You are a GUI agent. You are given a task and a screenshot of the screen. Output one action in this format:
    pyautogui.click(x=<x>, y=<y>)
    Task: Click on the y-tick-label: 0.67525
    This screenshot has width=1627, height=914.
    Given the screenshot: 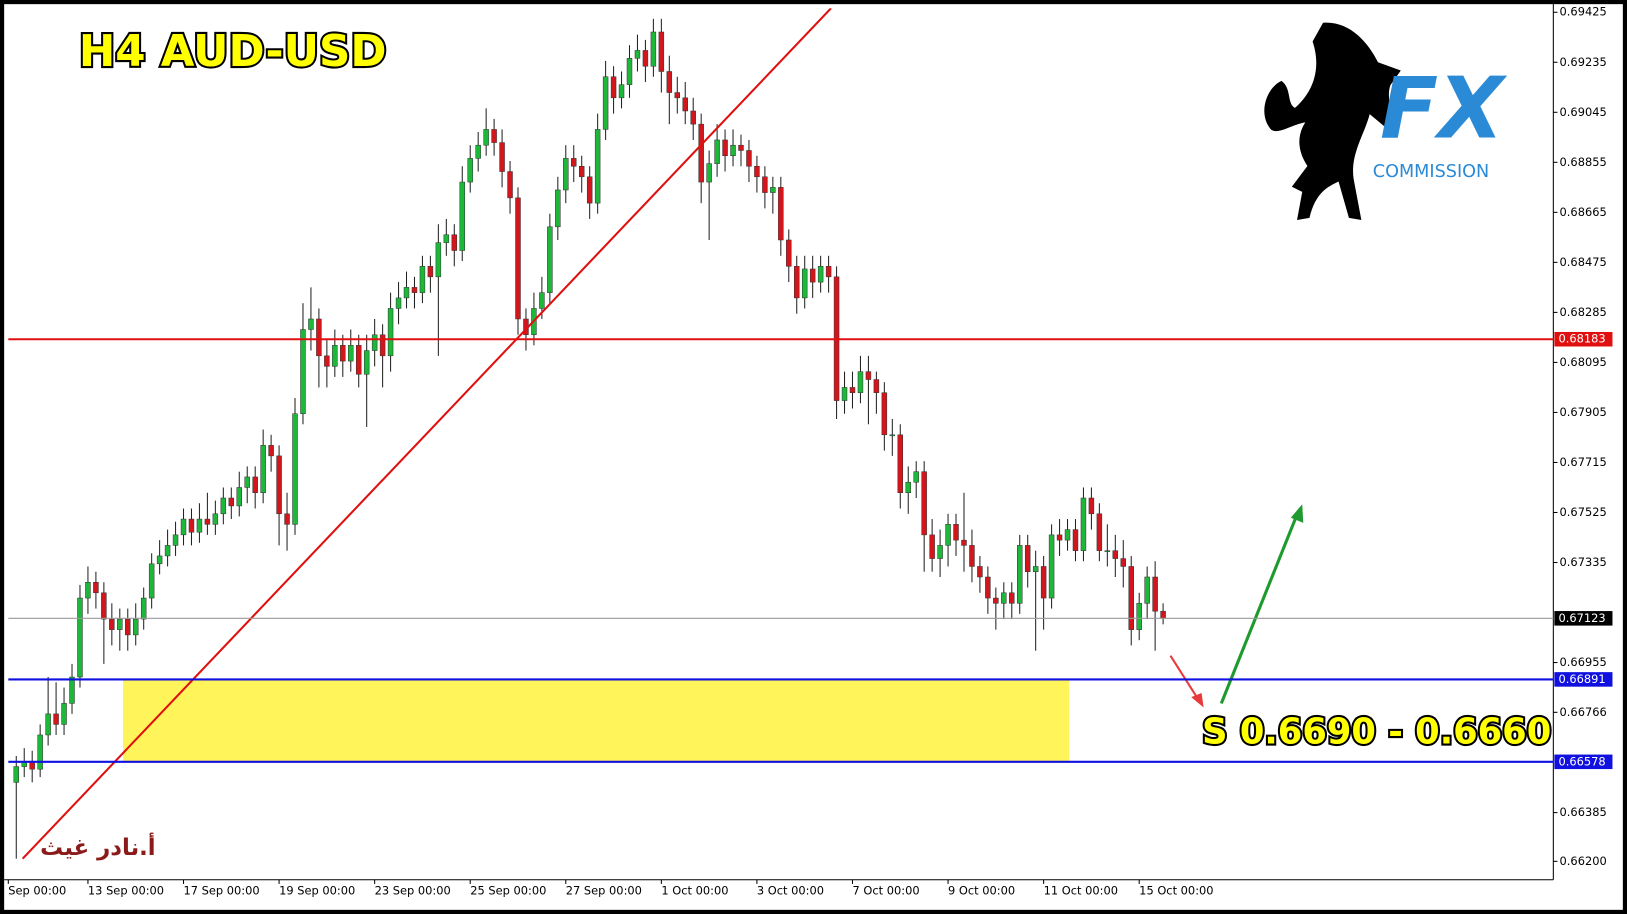 What is the action you would take?
    pyautogui.click(x=1583, y=512)
    